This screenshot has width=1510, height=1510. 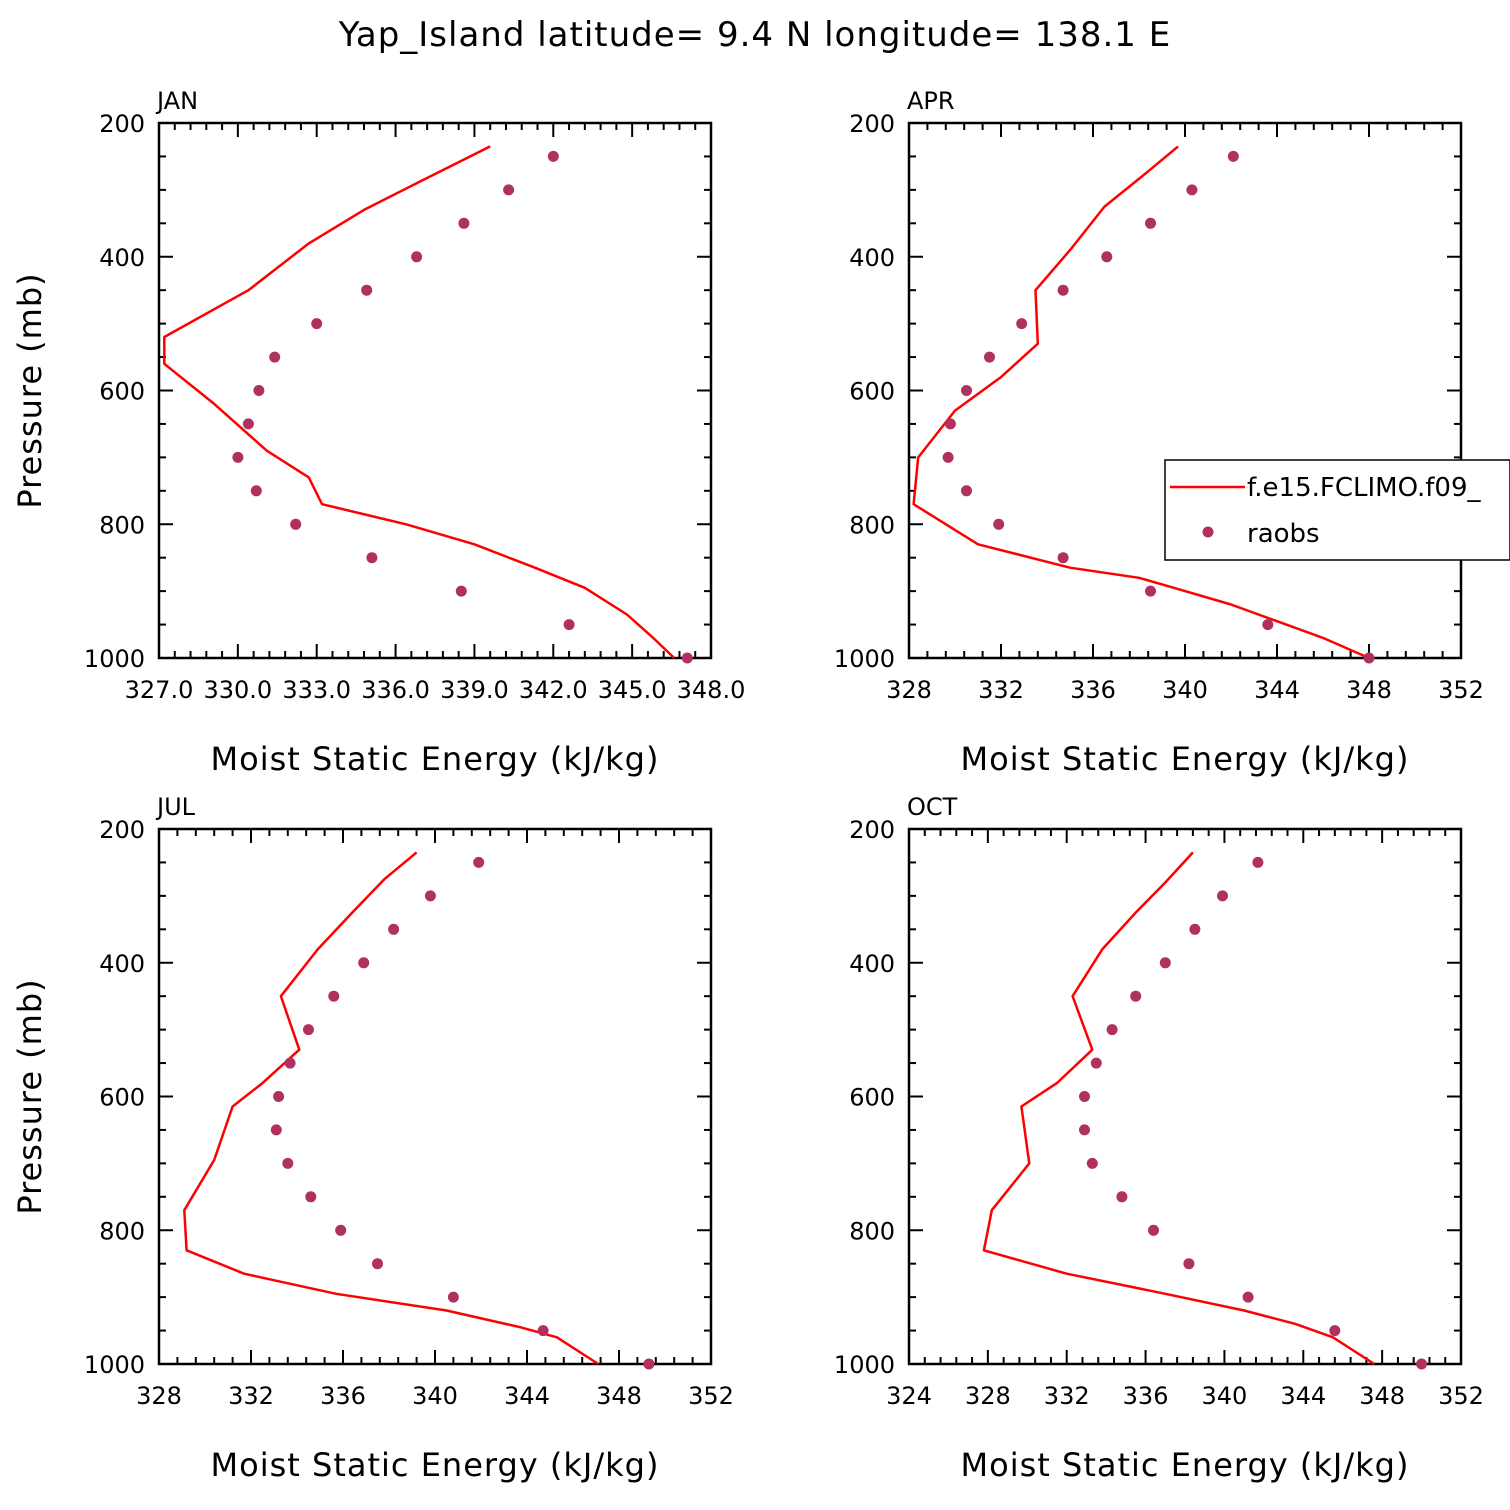 I want to click on y-axis-label: Pressure (mb), so click(x=30, y=390).